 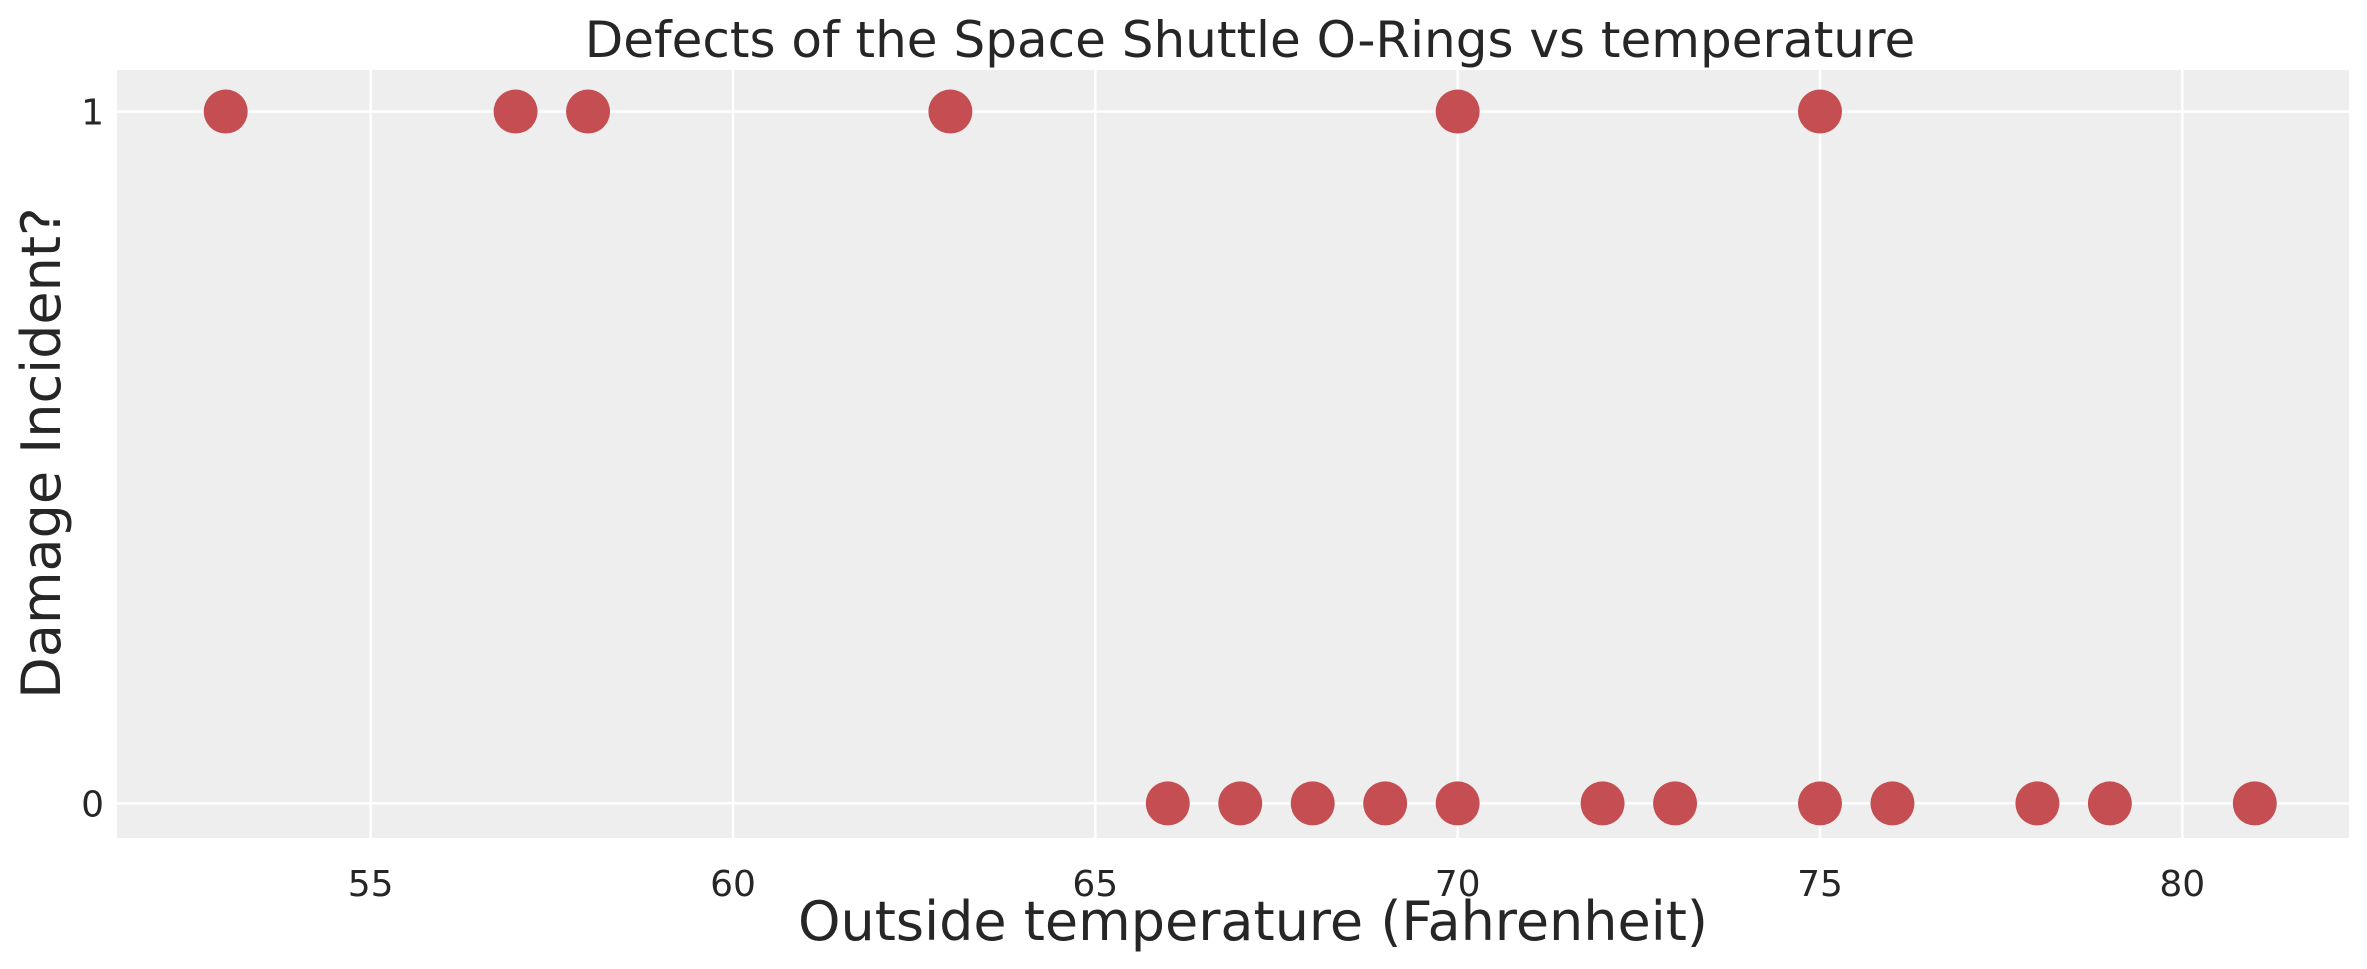 What do you see at coordinates (1458, 884) in the screenshot?
I see `x-tick-label-70: 70` at bounding box center [1458, 884].